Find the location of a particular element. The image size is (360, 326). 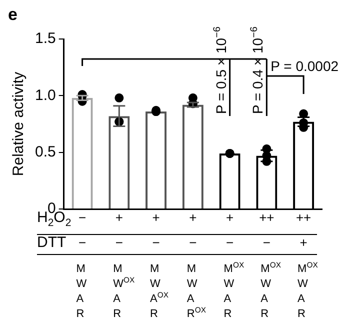

annotation: P = 0.0002 is located at coordinates (304, 66).